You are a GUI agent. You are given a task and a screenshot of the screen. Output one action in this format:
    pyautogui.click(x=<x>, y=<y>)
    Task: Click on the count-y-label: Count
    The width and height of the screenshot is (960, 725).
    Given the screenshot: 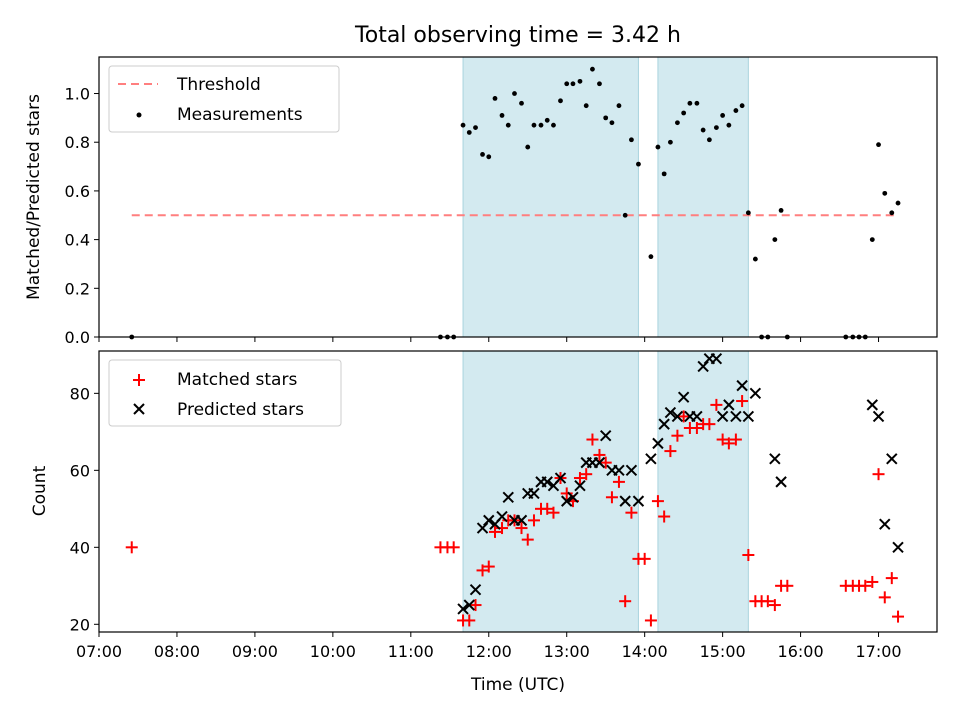 What is the action you would take?
    pyautogui.click(x=40, y=490)
    